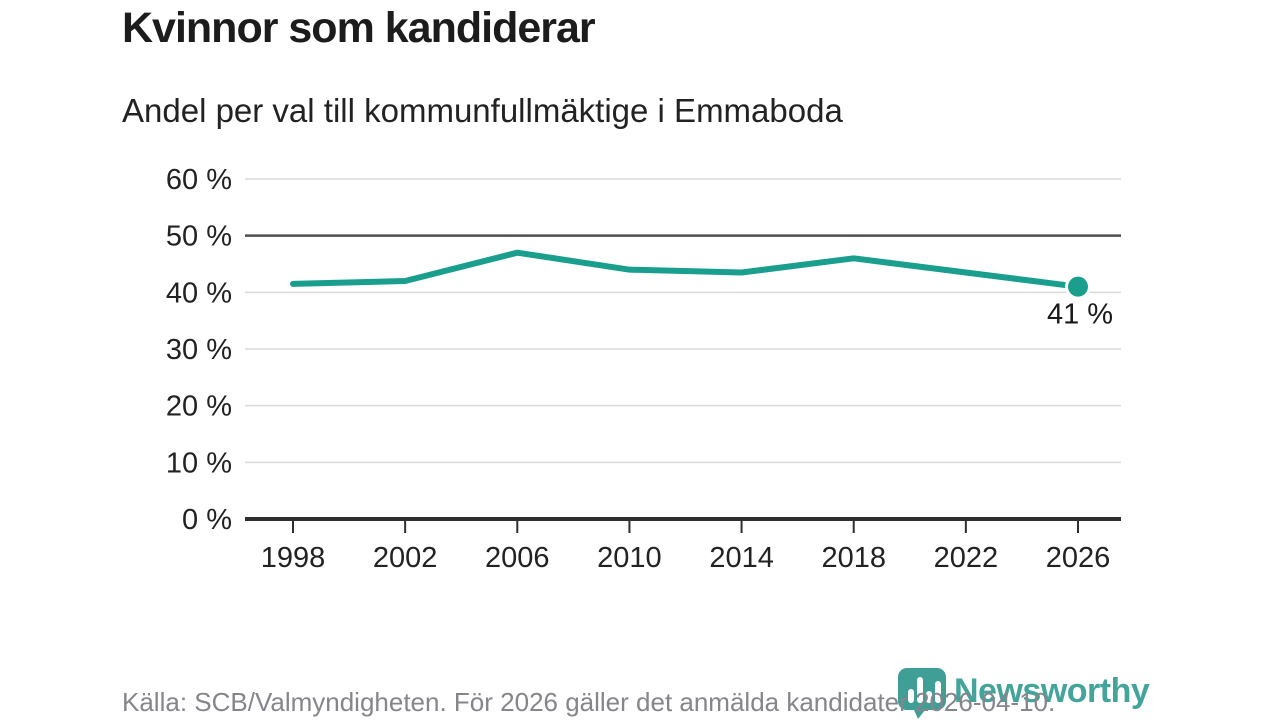 Image resolution: width=1280 pixels, height=720 pixels. What do you see at coordinates (293, 558) in the screenshot?
I see `x-axis-tick-label: 1998` at bounding box center [293, 558].